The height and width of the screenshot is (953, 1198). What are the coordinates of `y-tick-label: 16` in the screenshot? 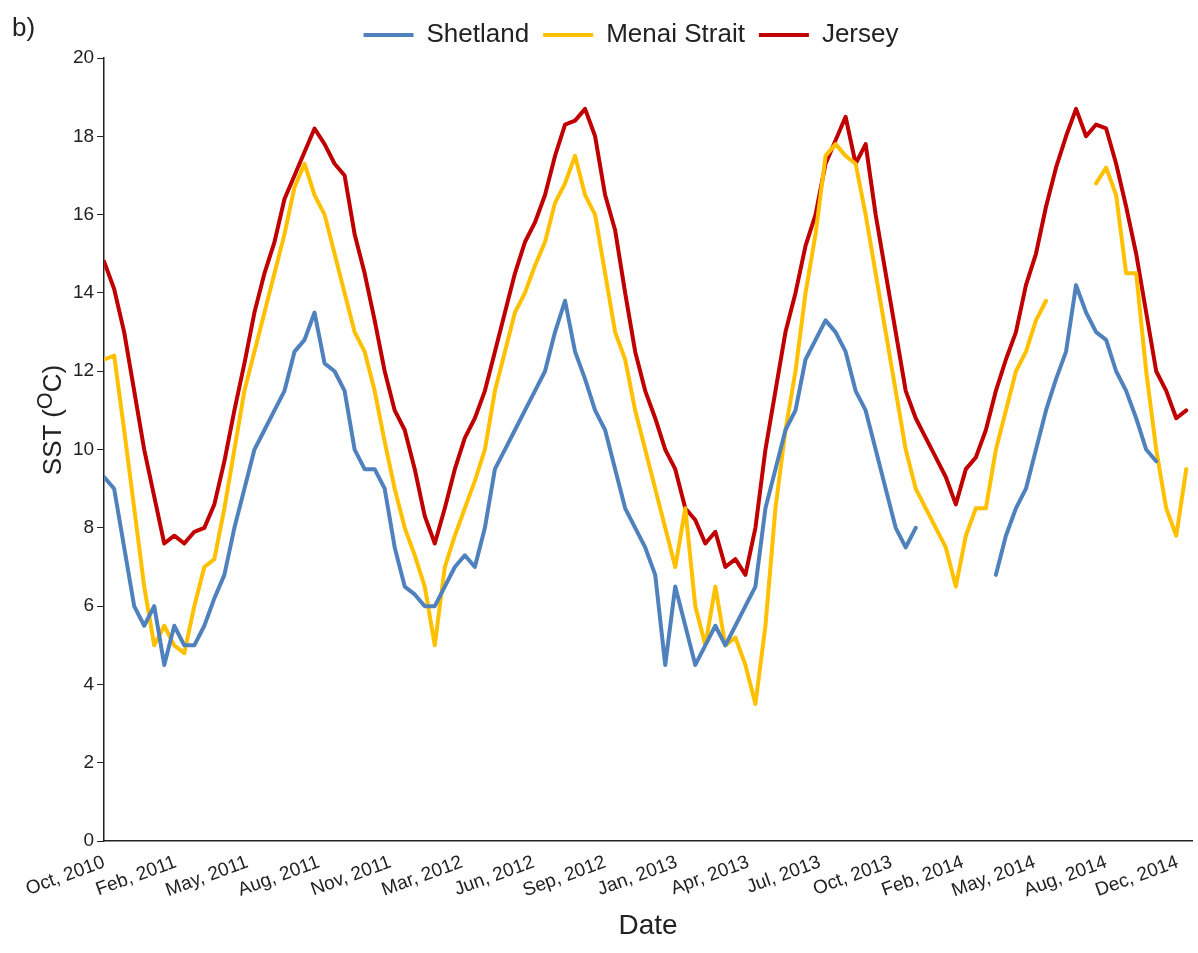 It's located at (83, 213).